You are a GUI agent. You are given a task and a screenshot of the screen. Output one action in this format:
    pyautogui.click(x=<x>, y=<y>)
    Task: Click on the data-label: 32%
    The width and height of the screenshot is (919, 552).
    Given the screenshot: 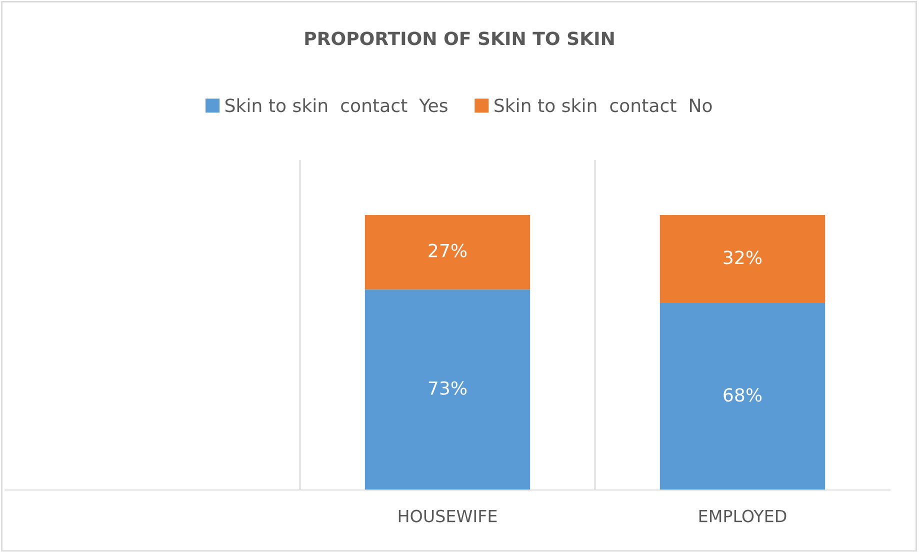 What is the action you would take?
    pyautogui.click(x=743, y=257)
    